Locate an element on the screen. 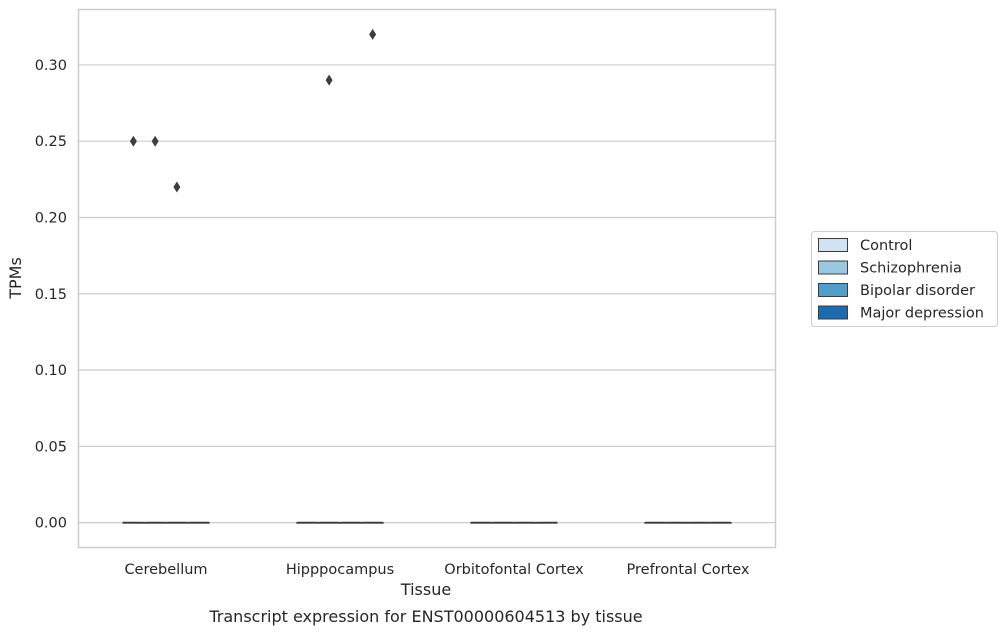  legend-frame is located at coordinates (904, 279).